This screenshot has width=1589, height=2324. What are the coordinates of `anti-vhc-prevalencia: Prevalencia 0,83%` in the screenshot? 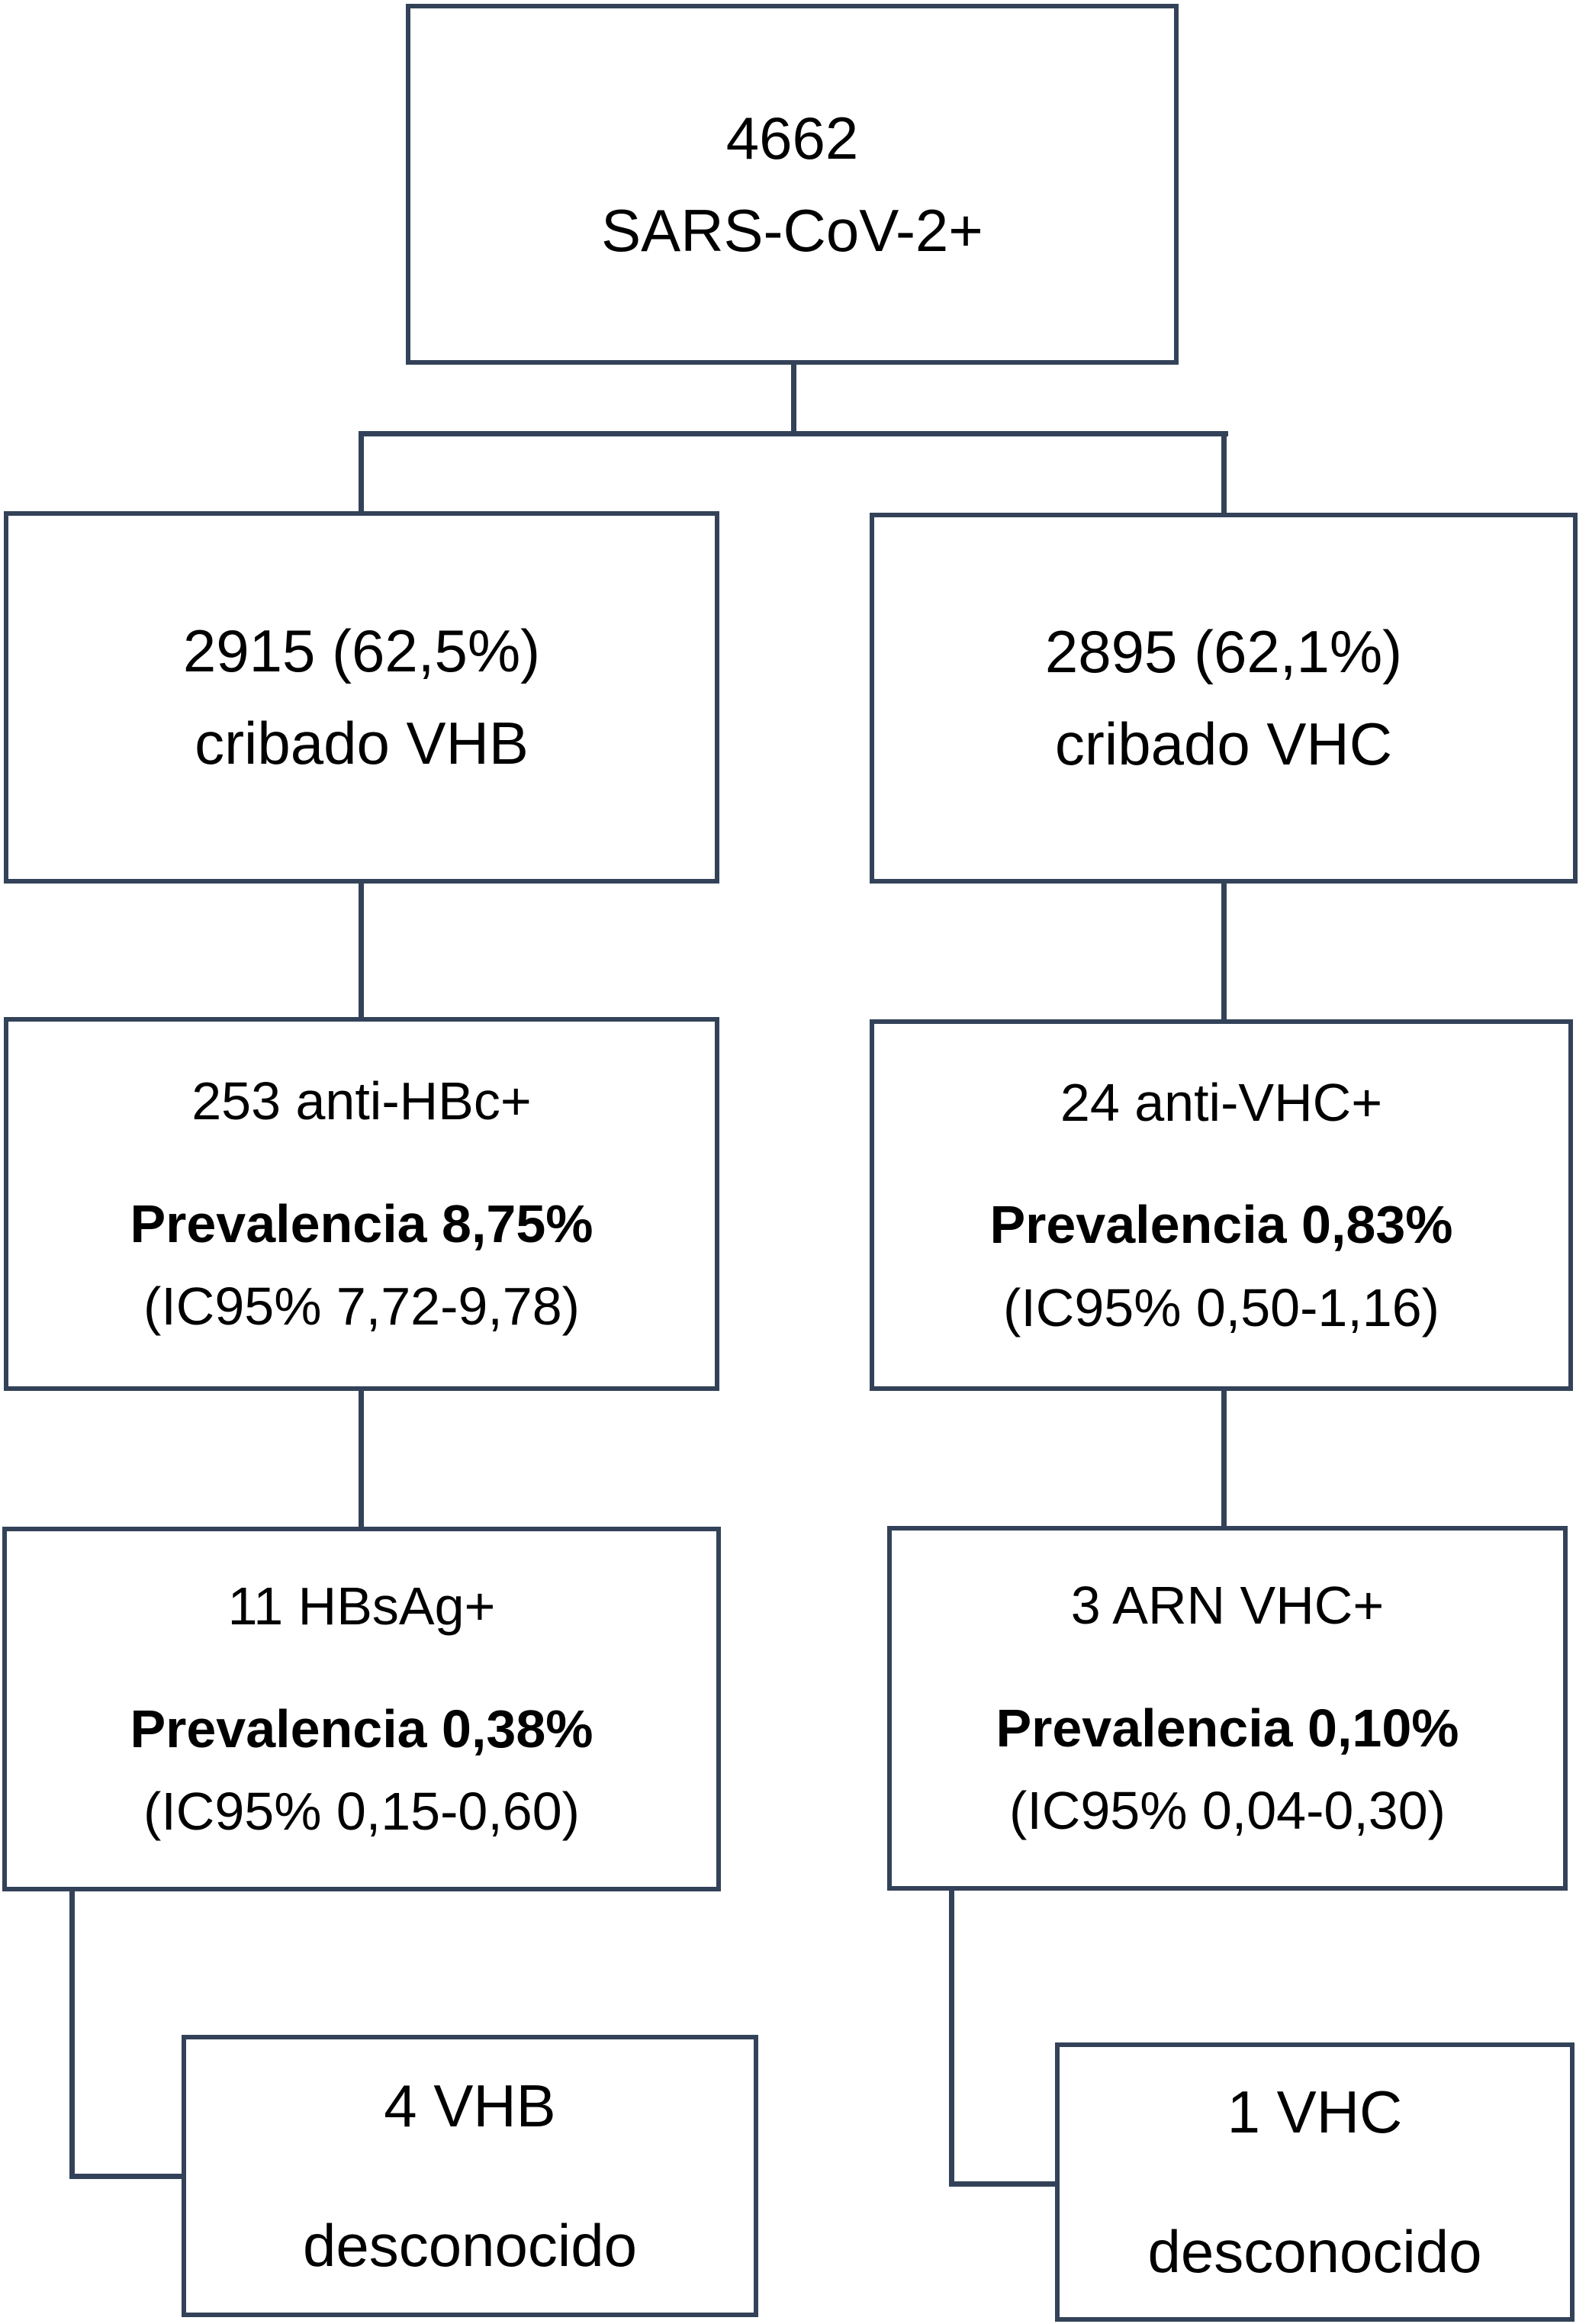 It's located at (1221, 1225).